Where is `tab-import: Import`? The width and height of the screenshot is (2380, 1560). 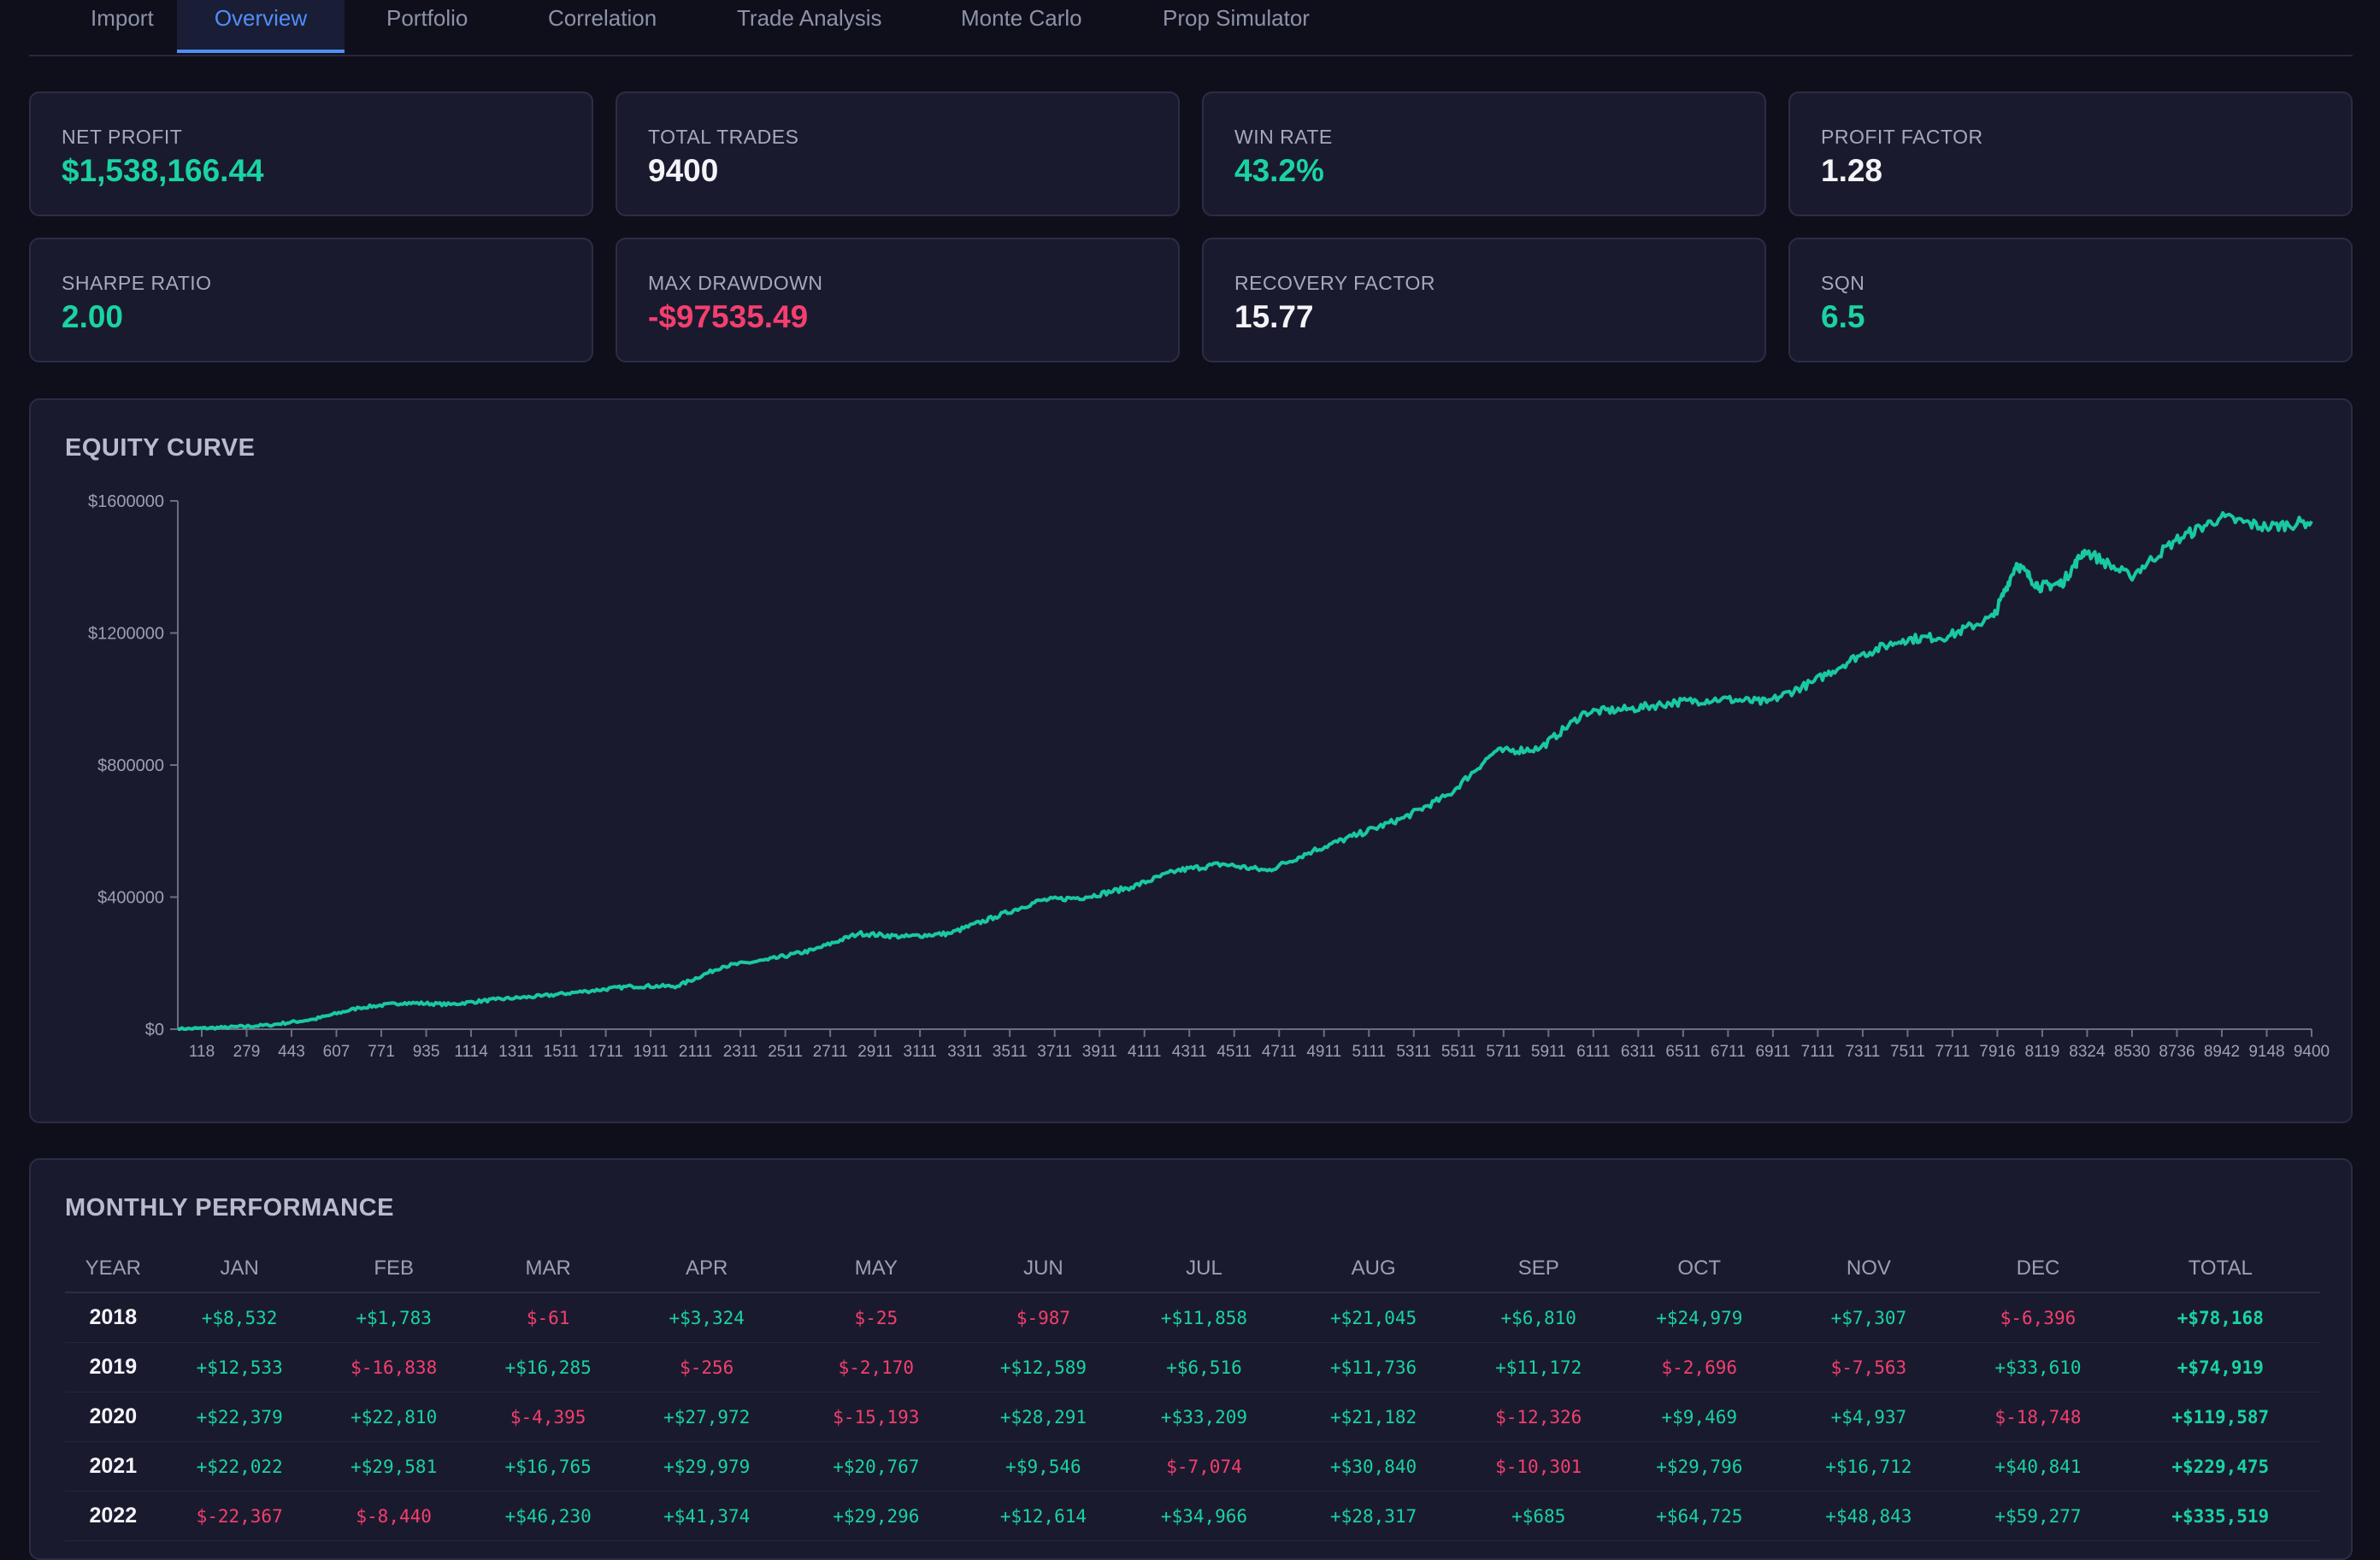
tab-import: Import is located at coordinates (123, 18).